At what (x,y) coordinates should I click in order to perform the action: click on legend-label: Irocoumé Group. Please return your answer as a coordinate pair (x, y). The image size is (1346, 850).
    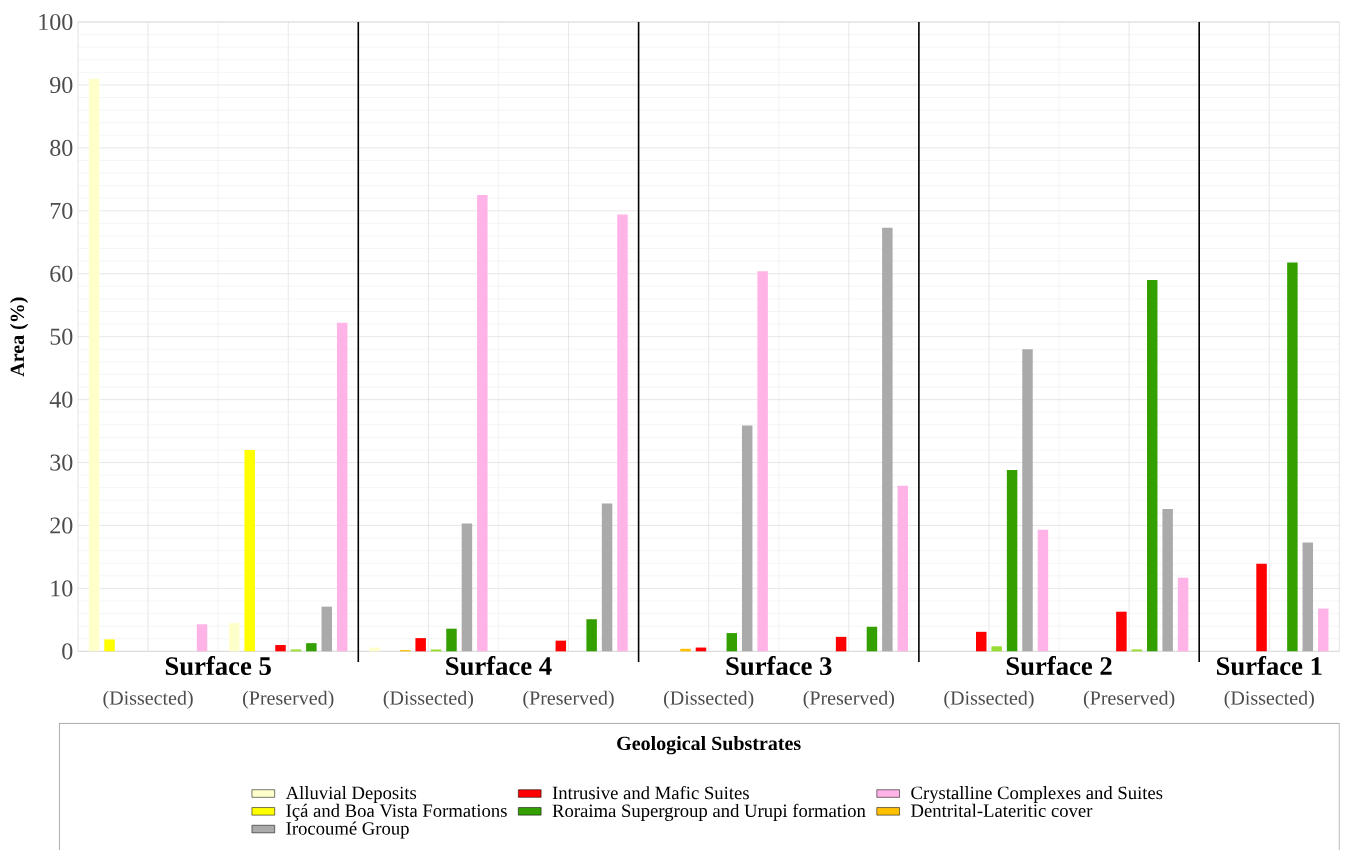
    Looking at the image, I should click on (347, 830).